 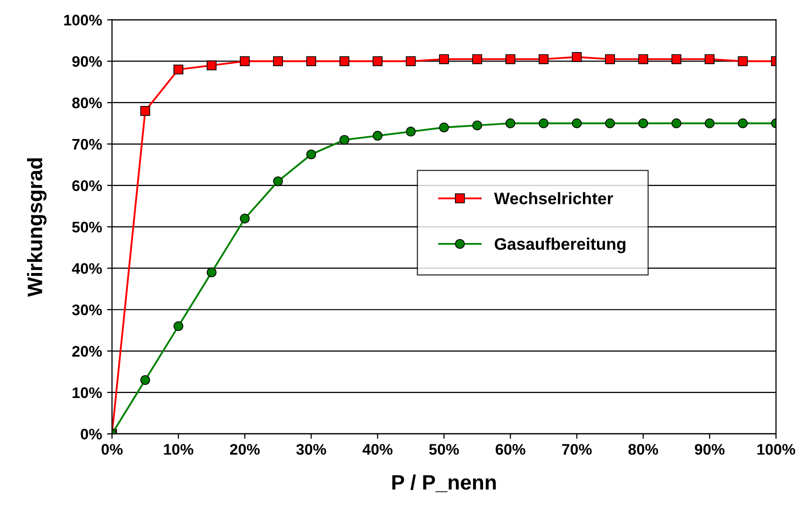 What do you see at coordinates (245, 449) in the screenshot?
I see `x-tick-label: 20%` at bounding box center [245, 449].